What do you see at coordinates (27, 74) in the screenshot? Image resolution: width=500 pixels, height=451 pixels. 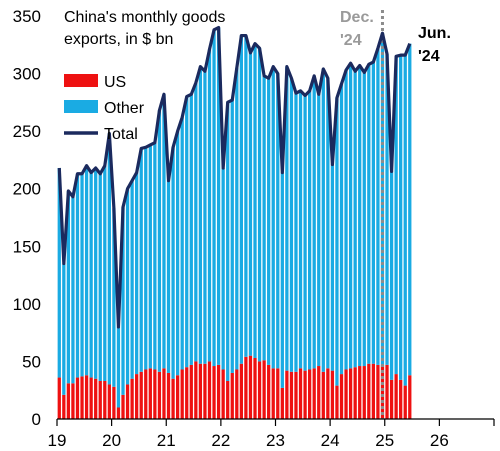 I see `y-tick-label: 300` at bounding box center [27, 74].